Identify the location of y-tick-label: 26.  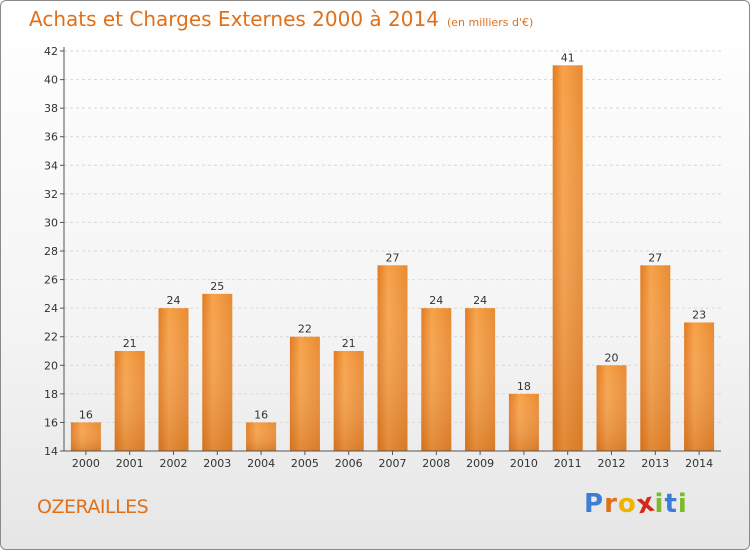
(51, 280).